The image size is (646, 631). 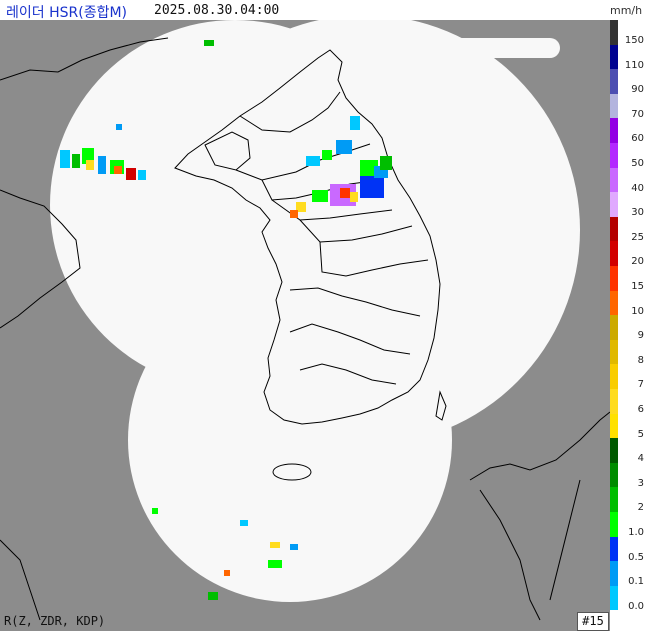 What do you see at coordinates (628, 33) in the screenshot?
I see `legend-level: 150` at bounding box center [628, 33].